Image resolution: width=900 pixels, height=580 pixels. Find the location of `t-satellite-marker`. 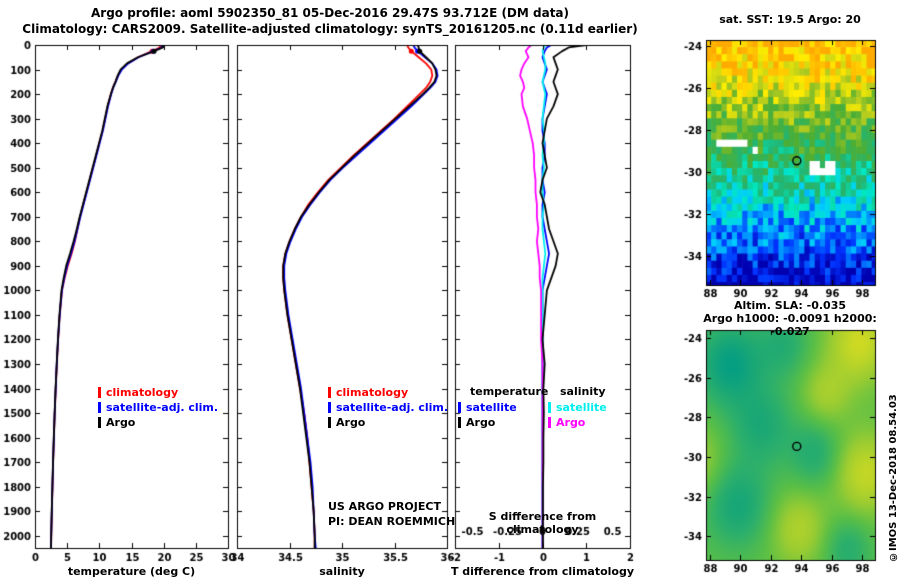

t-satellite-marker is located at coordinates (459, 407).